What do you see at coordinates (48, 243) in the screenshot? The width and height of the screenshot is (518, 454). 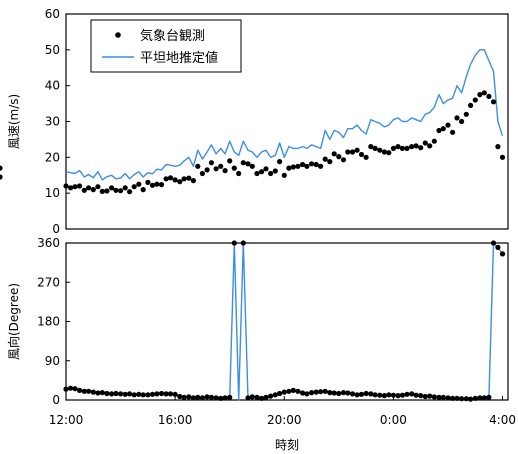 I see `dir-y-tick-label: 360` at bounding box center [48, 243].